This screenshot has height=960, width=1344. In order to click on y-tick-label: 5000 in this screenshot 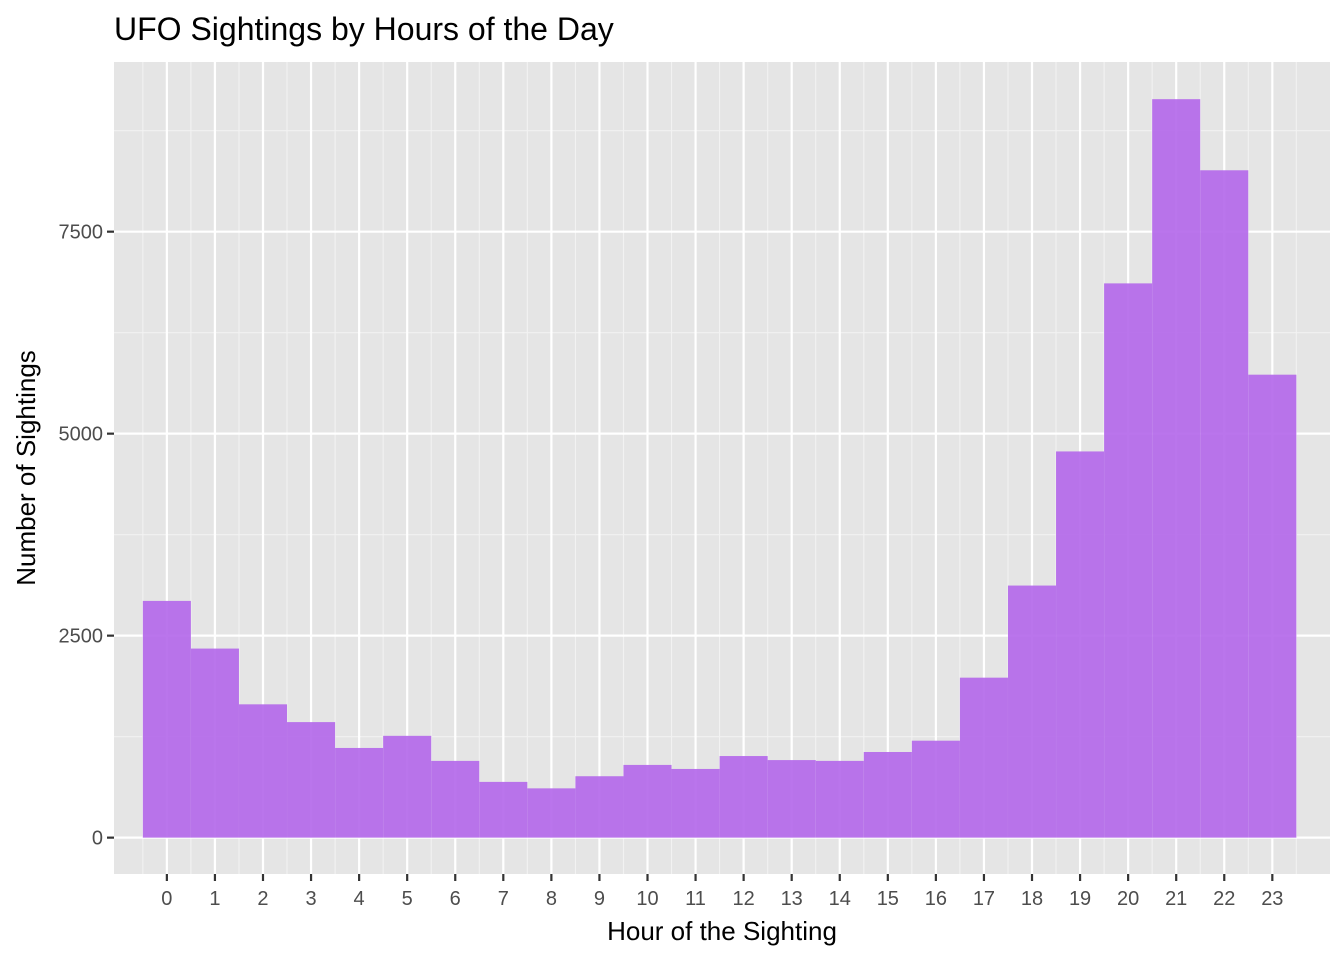, I will do `click(81, 435)`.